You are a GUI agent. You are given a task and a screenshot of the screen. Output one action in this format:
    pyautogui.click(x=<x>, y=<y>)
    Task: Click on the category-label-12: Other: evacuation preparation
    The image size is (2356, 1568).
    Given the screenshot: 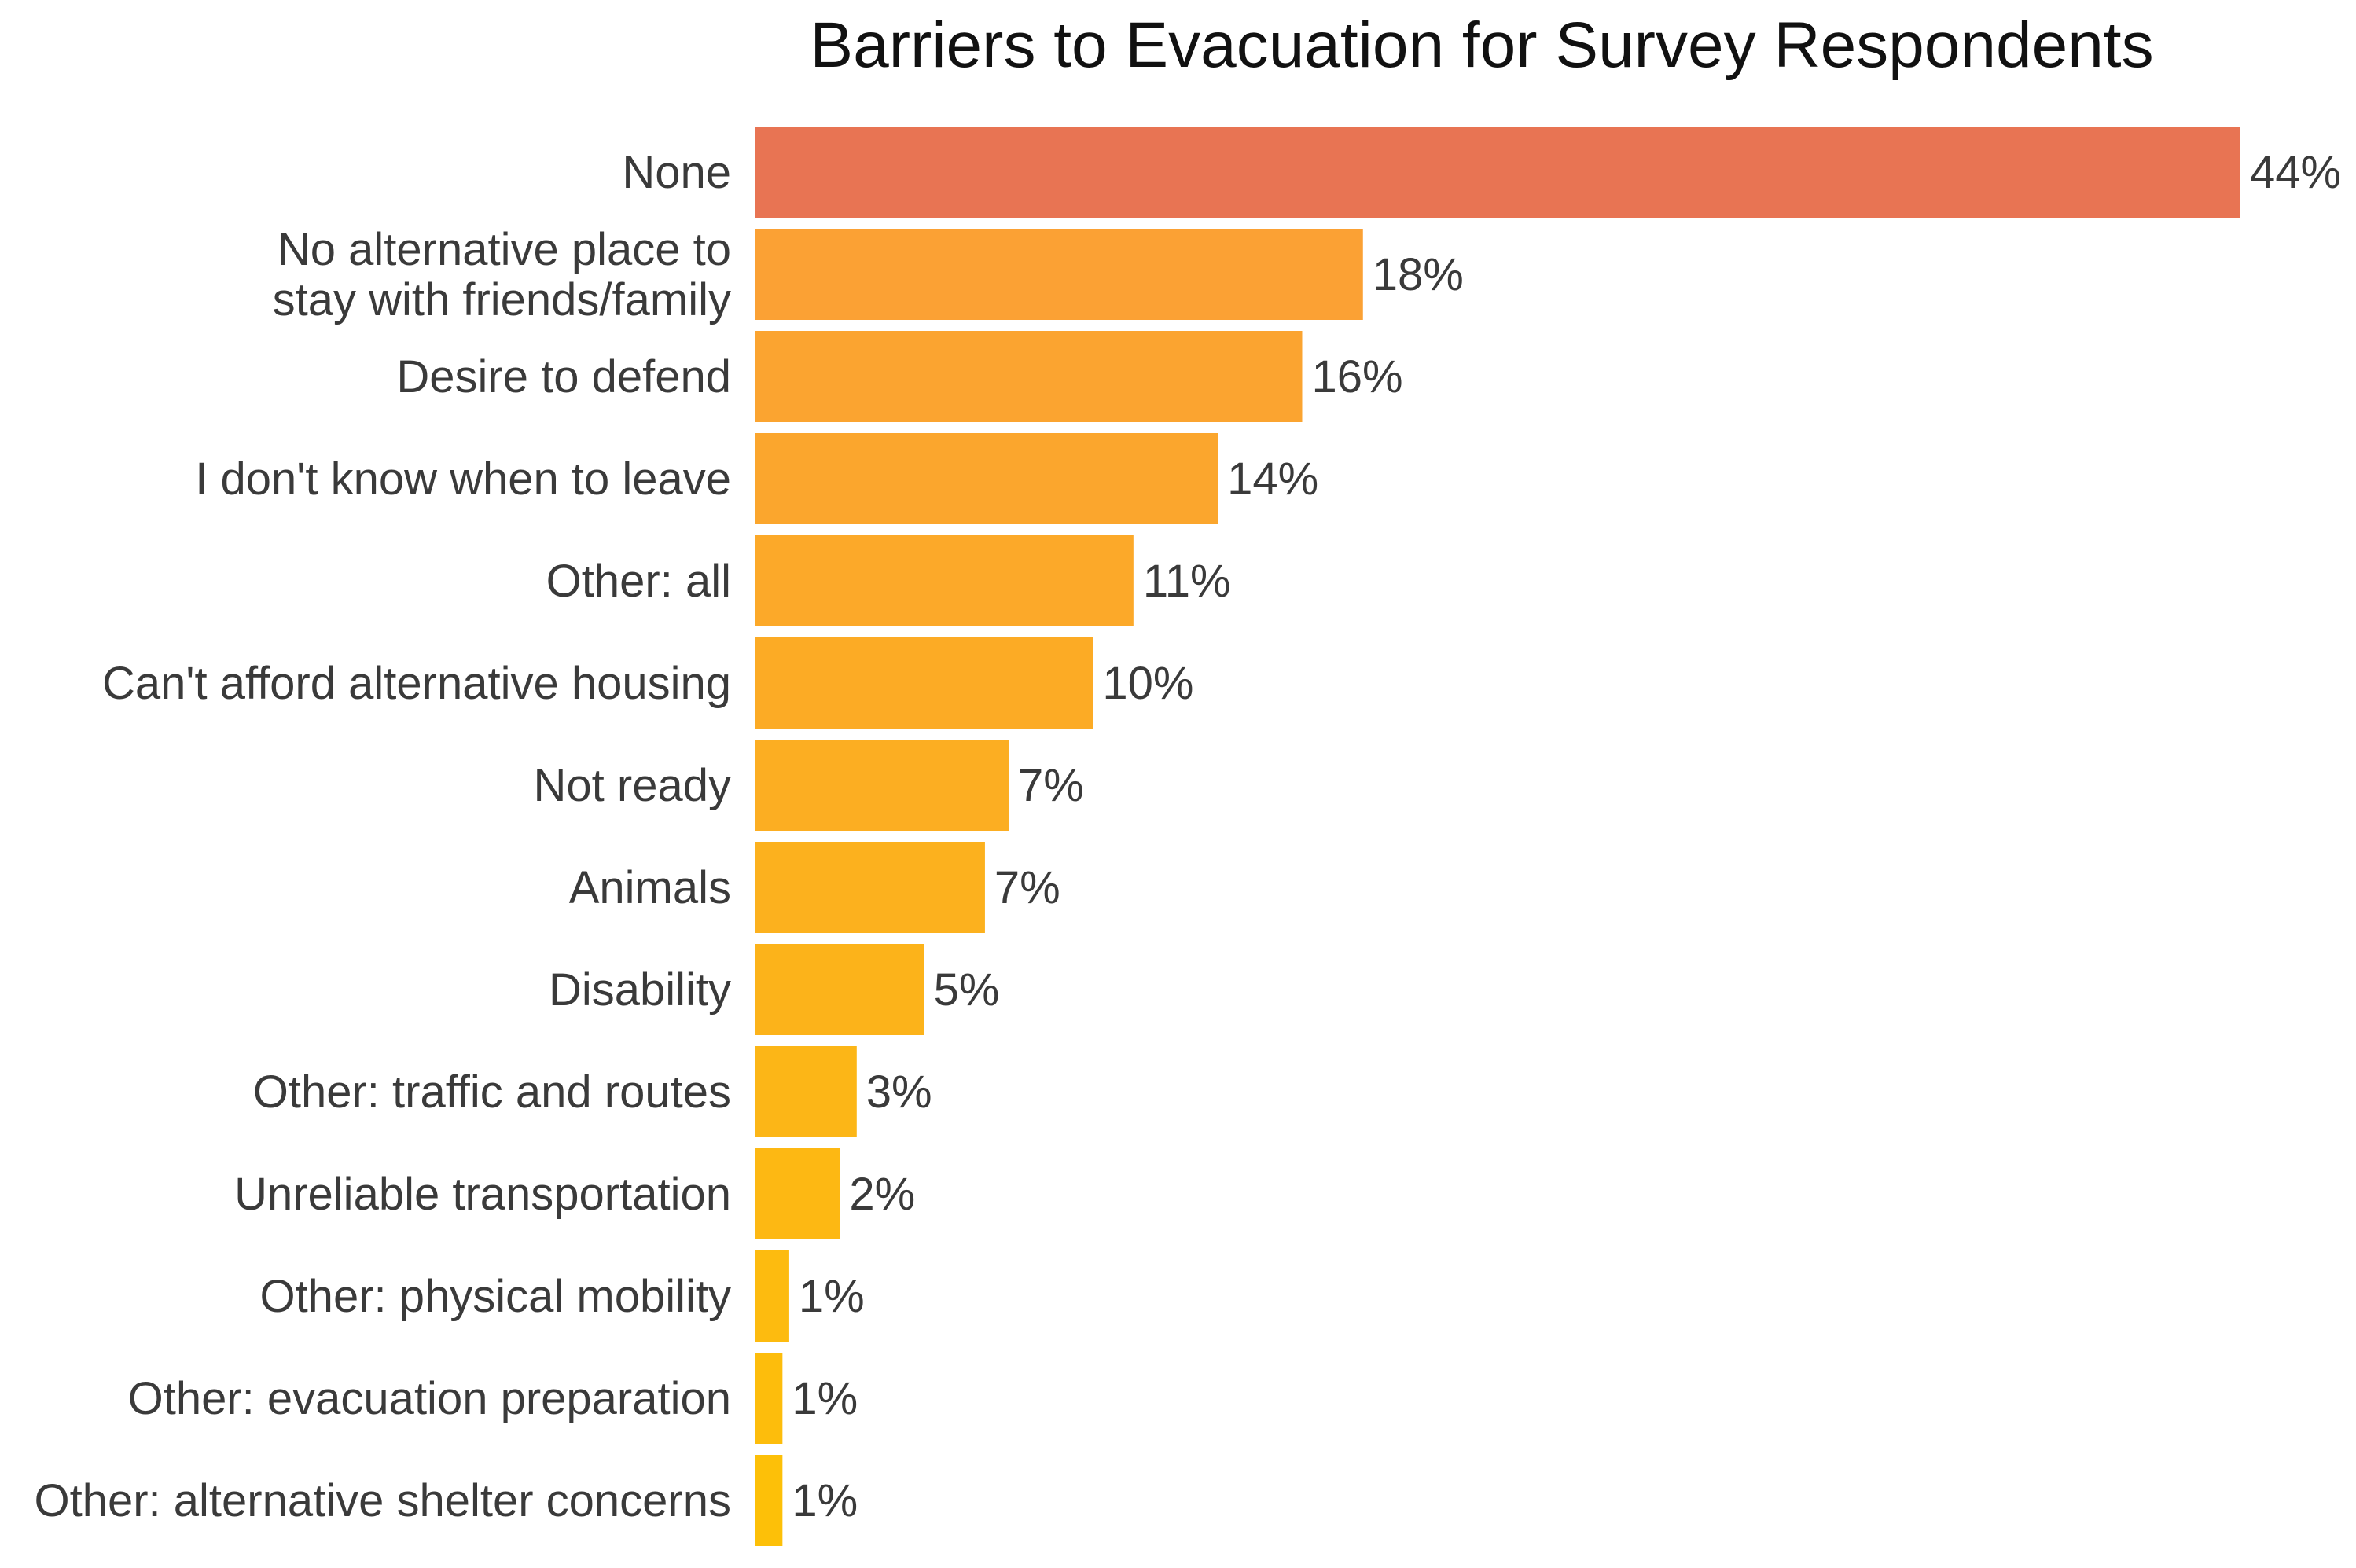 What is the action you would take?
    pyautogui.click(x=430, y=1398)
    